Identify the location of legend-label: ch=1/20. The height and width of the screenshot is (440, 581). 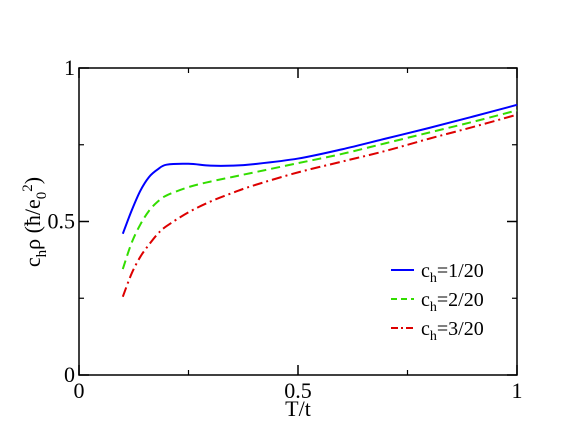
(452, 273).